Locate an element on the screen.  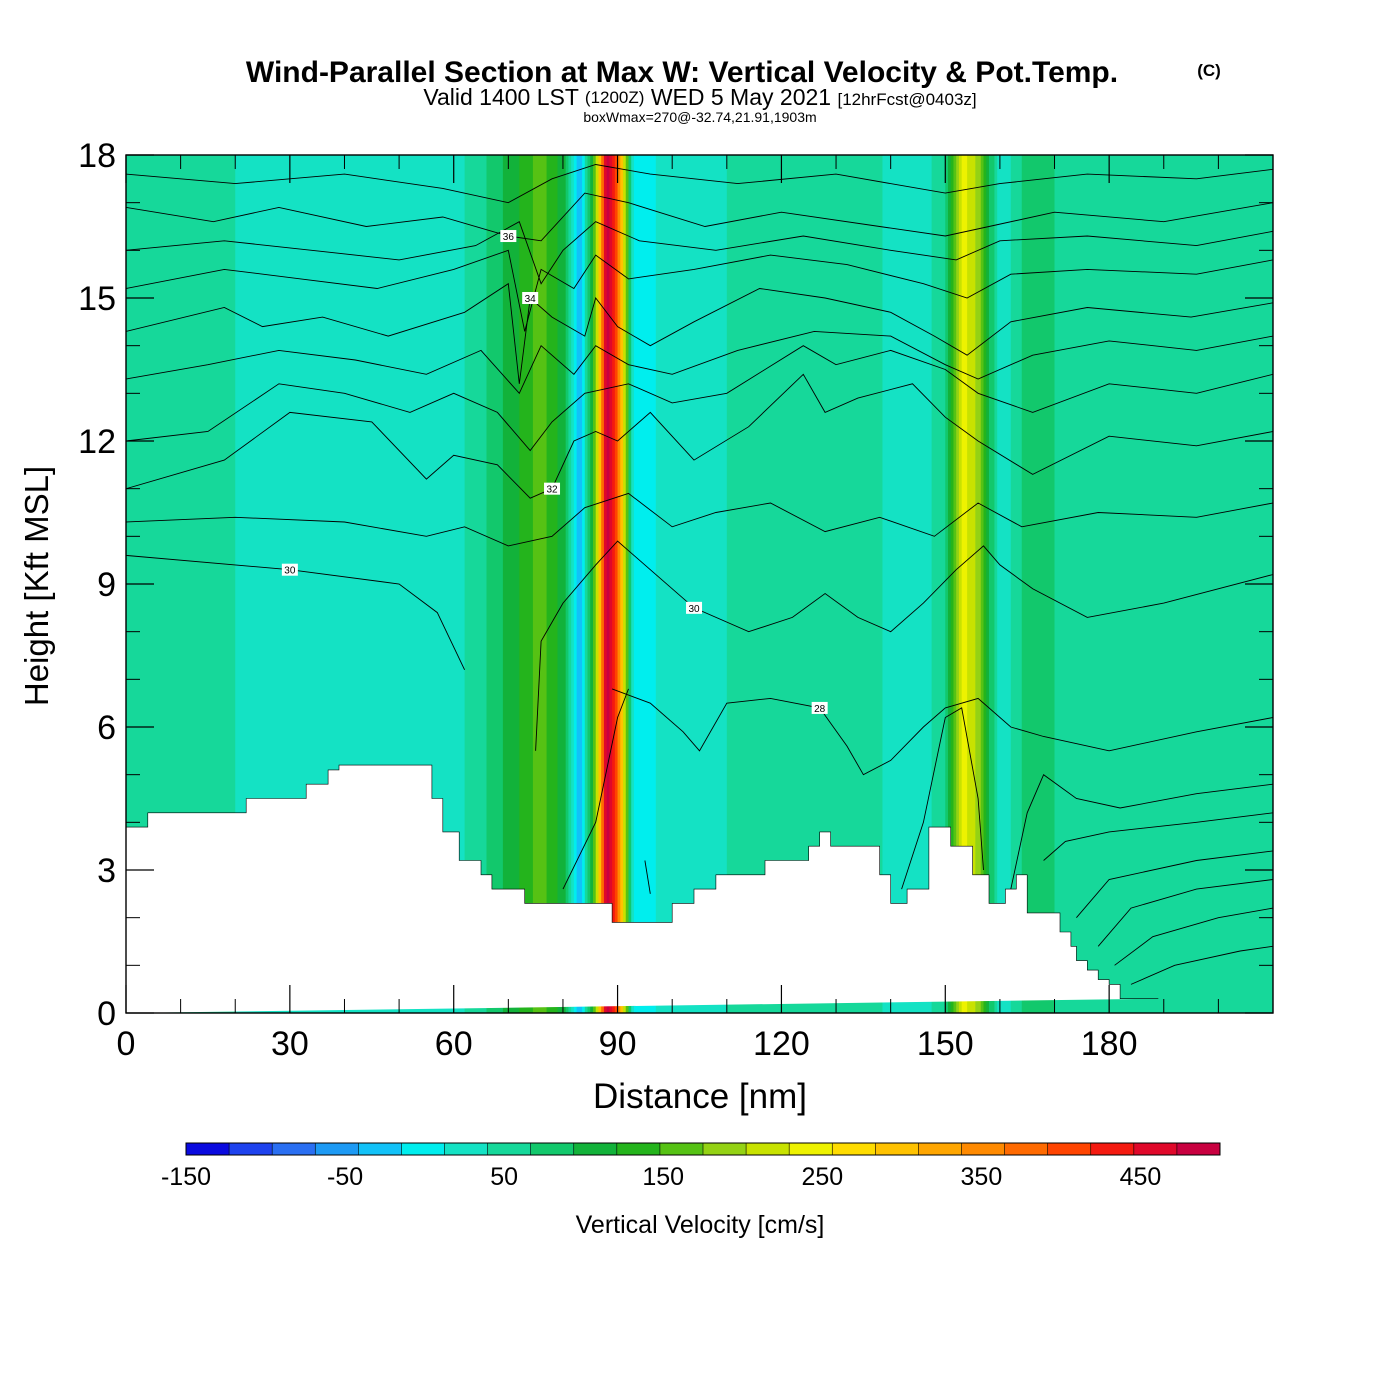
x-tick-label: 30 is located at coordinates (290, 1044).